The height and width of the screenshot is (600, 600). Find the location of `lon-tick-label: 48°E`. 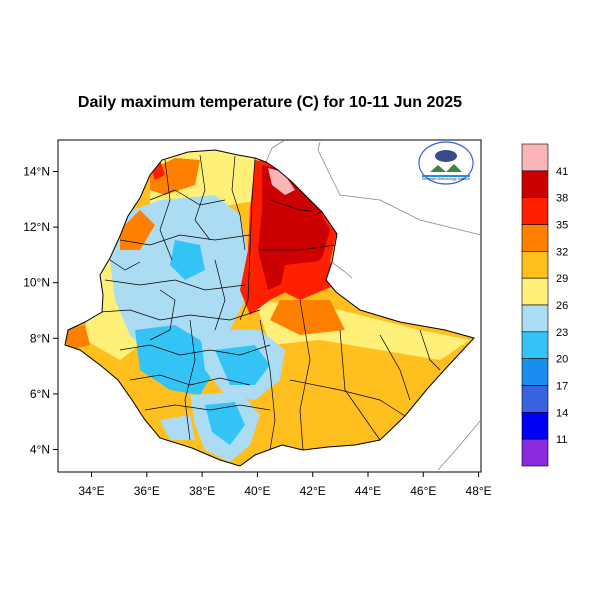

lon-tick-label: 48°E is located at coordinates (479, 491).